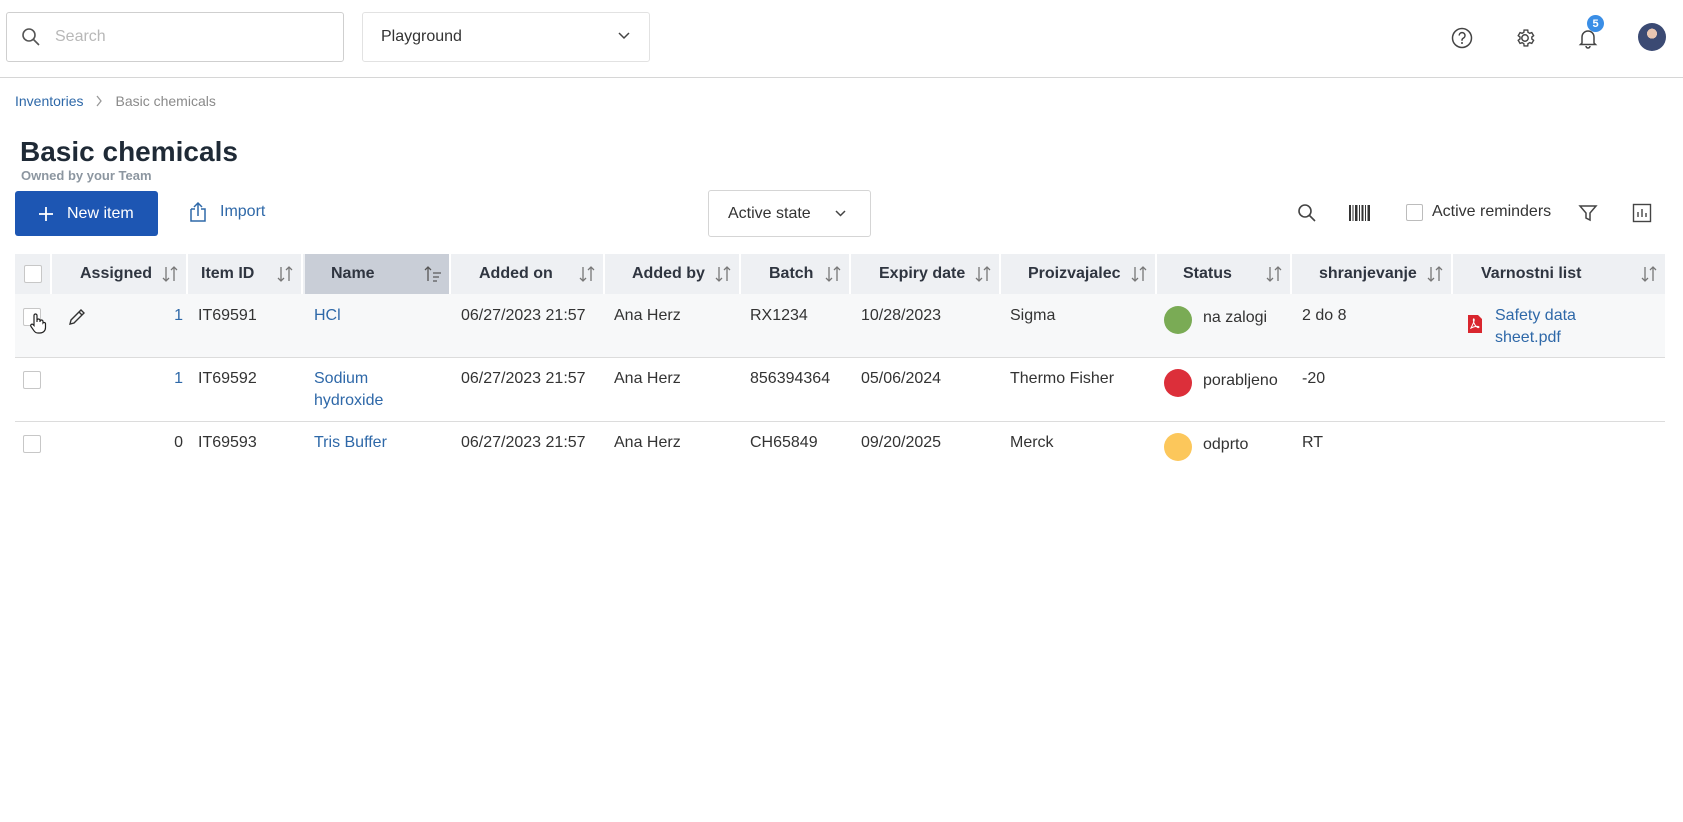 The image size is (1683, 822). What do you see at coordinates (769, 213) in the screenshot?
I see `state-filter-value: Active state` at bounding box center [769, 213].